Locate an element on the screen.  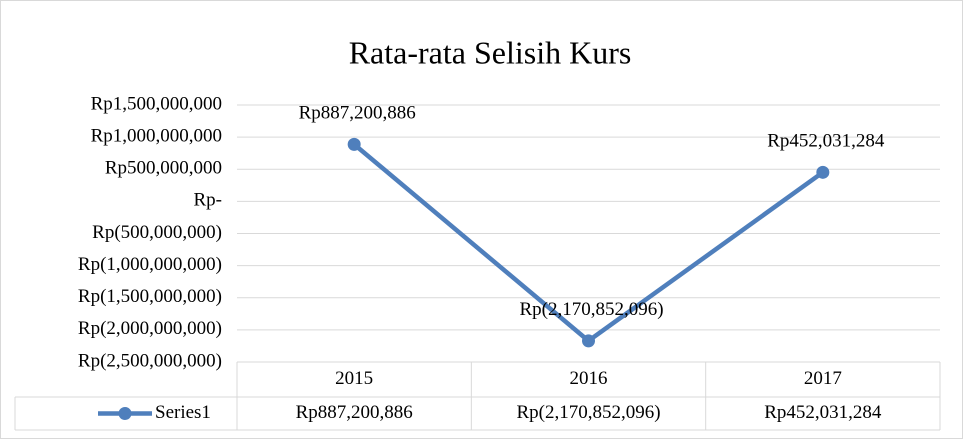
x-tick-label: 2016 is located at coordinates (589, 378).